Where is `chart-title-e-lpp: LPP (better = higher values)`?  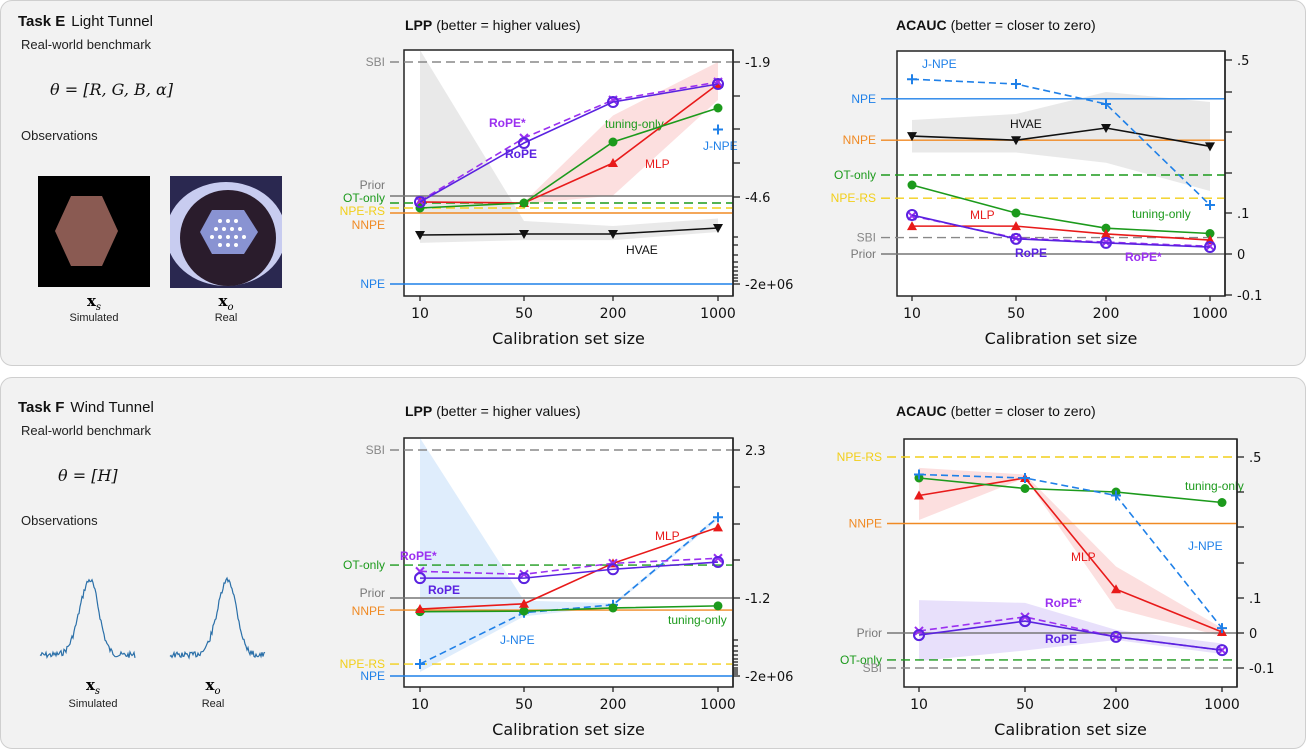
chart-title-e-lpp: LPP (better = higher values) is located at coordinates (493, 25).